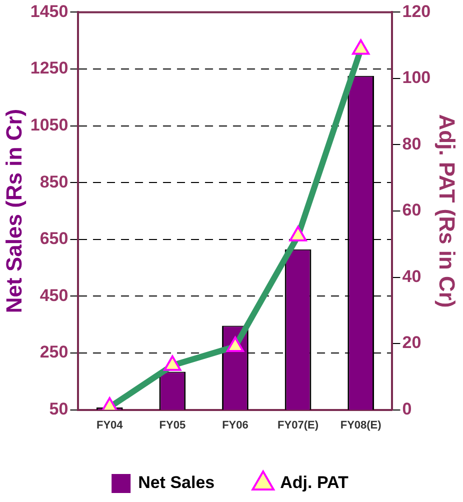 The width and height of the screenshot is (463, 502). What do you see at coordinates (315, 482) in the screenshot?
I see `legend-label: Adj. PAT` at bounding box center [315, 482].